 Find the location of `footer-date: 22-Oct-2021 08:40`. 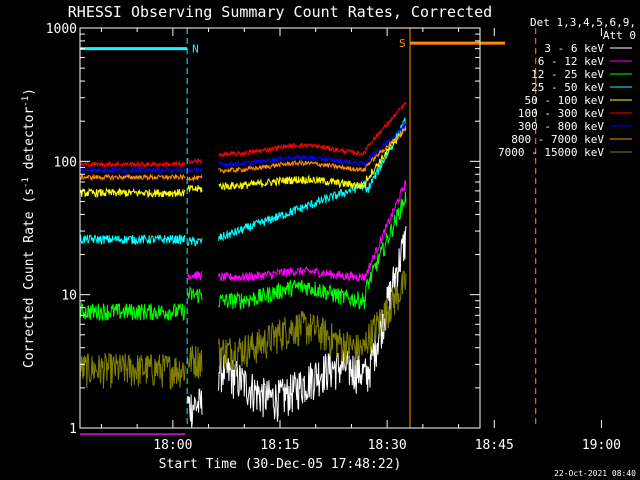

footer-date: 22-Oct-2021 08:40 is located at coordinates (595, 473).